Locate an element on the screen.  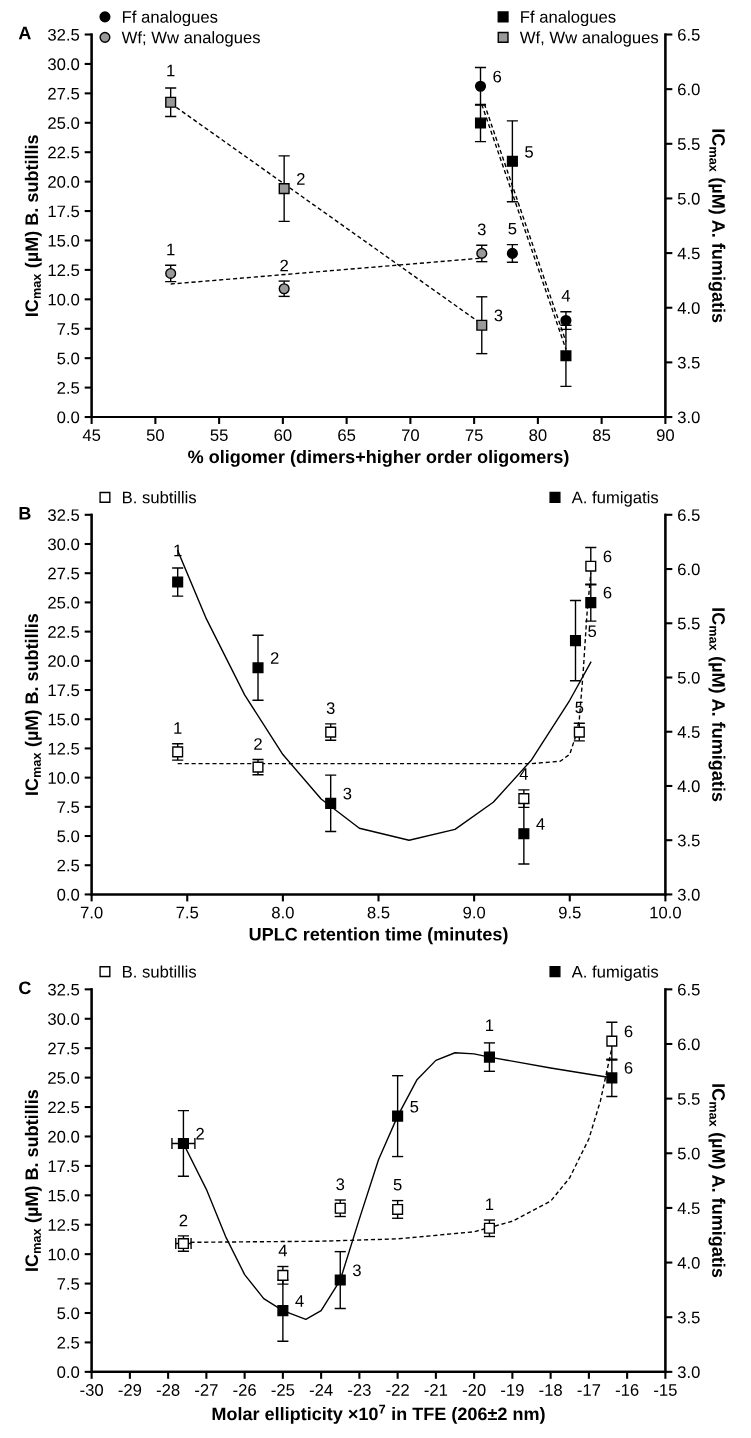
y2-tick-label: 4.5 is located at coordinates (688, 1208).